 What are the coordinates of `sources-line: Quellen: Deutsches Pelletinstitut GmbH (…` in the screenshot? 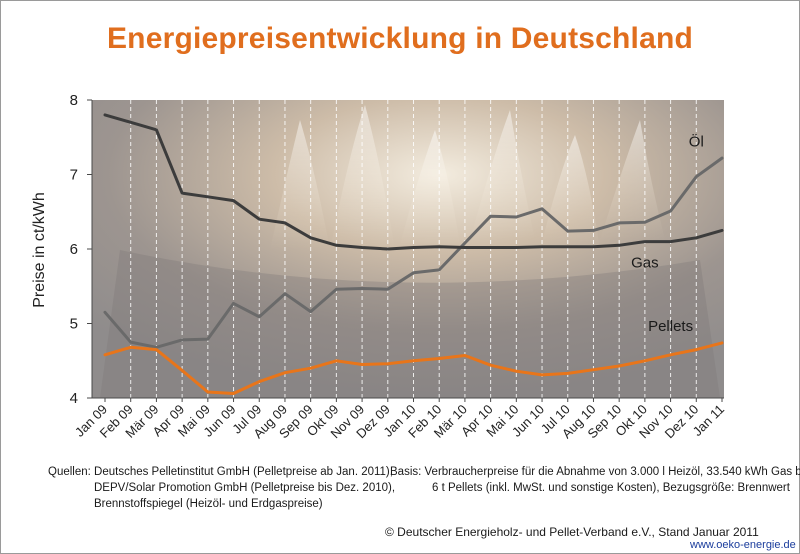 It's located at (220, 472).